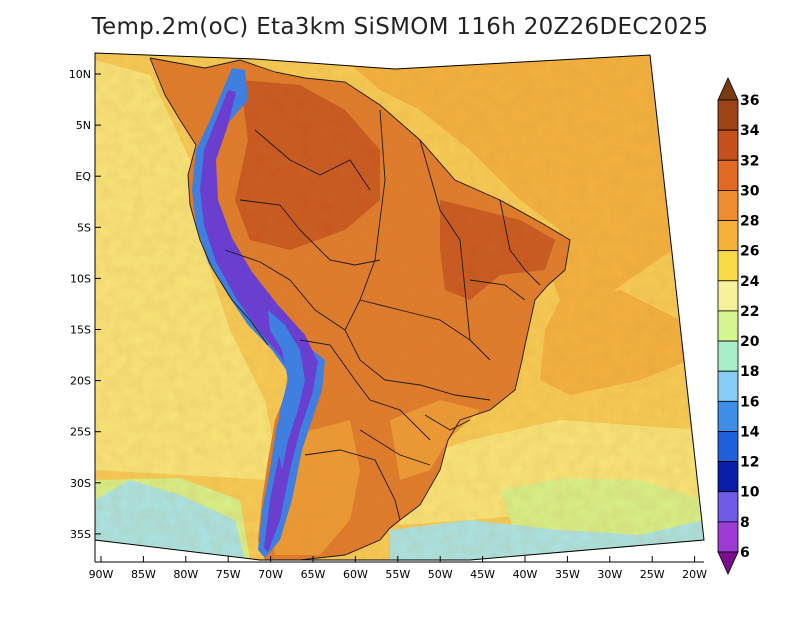 The image size is (800, 618). Describe the element at coordinates (80, 330) in the screenshot. I see `y-tick-label: 15S` at that location.